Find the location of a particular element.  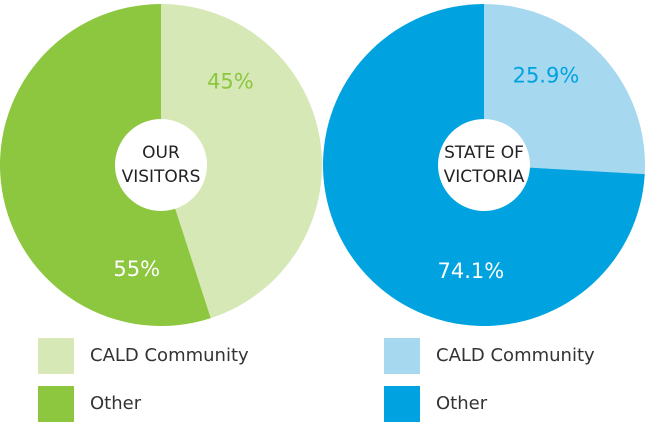

value-label: 25.9% is located at coordinates (546, 76).